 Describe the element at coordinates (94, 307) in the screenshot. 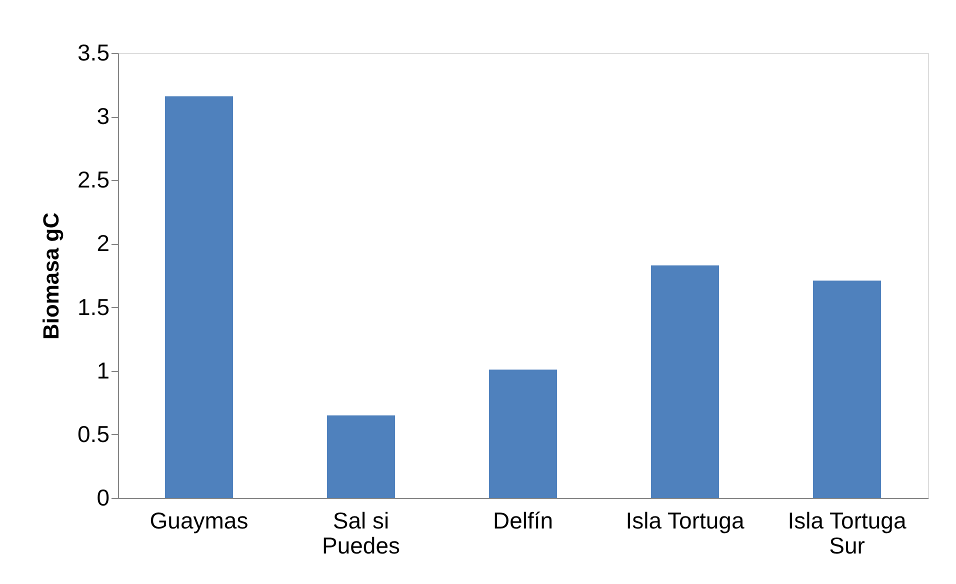

I see `y-tick-label: 1.5` at that location.